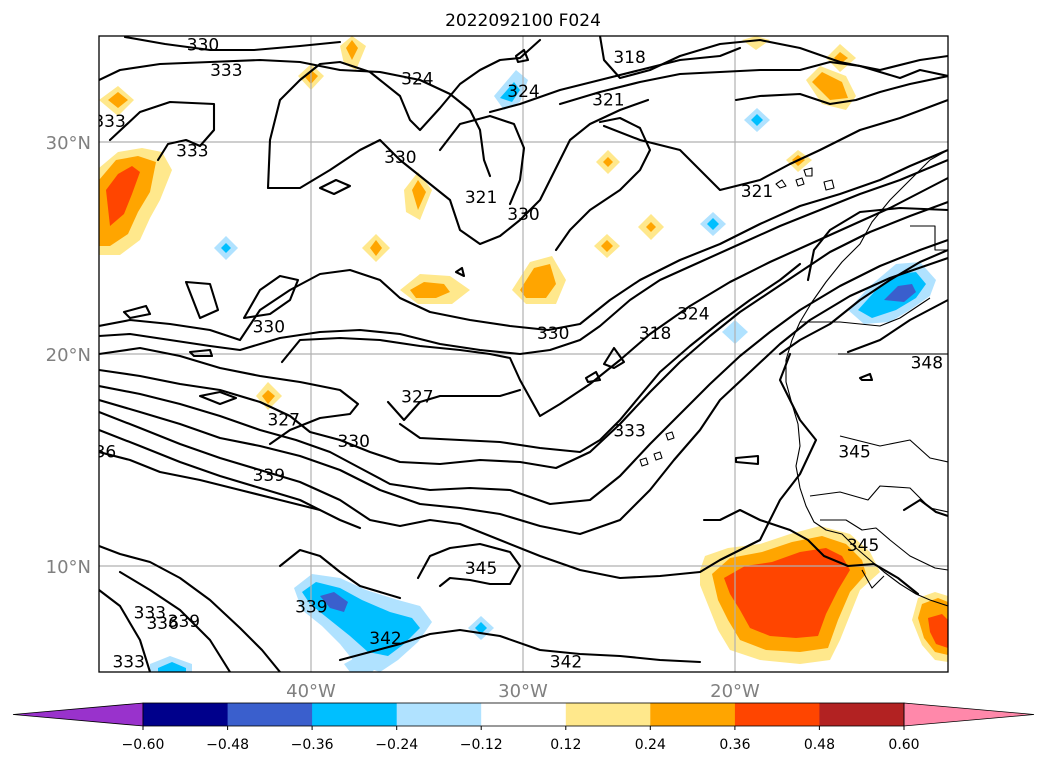 The height and width of the screenshot is (765, 1047). Describe the element at coordinates (227, 745) in the screenshot. I see `colorbar-tick-label: −0.48` at that location.